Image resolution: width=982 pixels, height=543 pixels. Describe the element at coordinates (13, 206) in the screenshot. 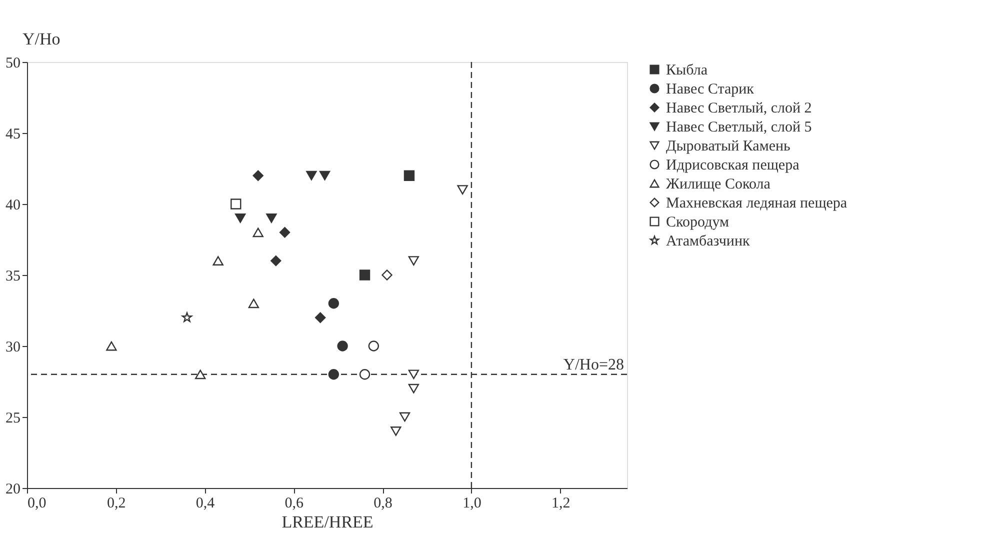

I see `y-tick-label: 40` at that location.